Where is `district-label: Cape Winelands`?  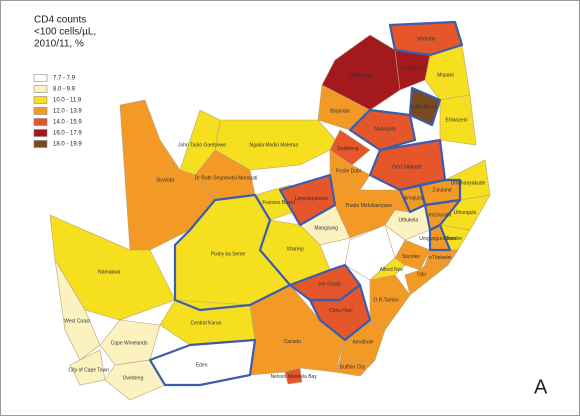
district-label: Cape Winelands is located at coordinates (129, 343).